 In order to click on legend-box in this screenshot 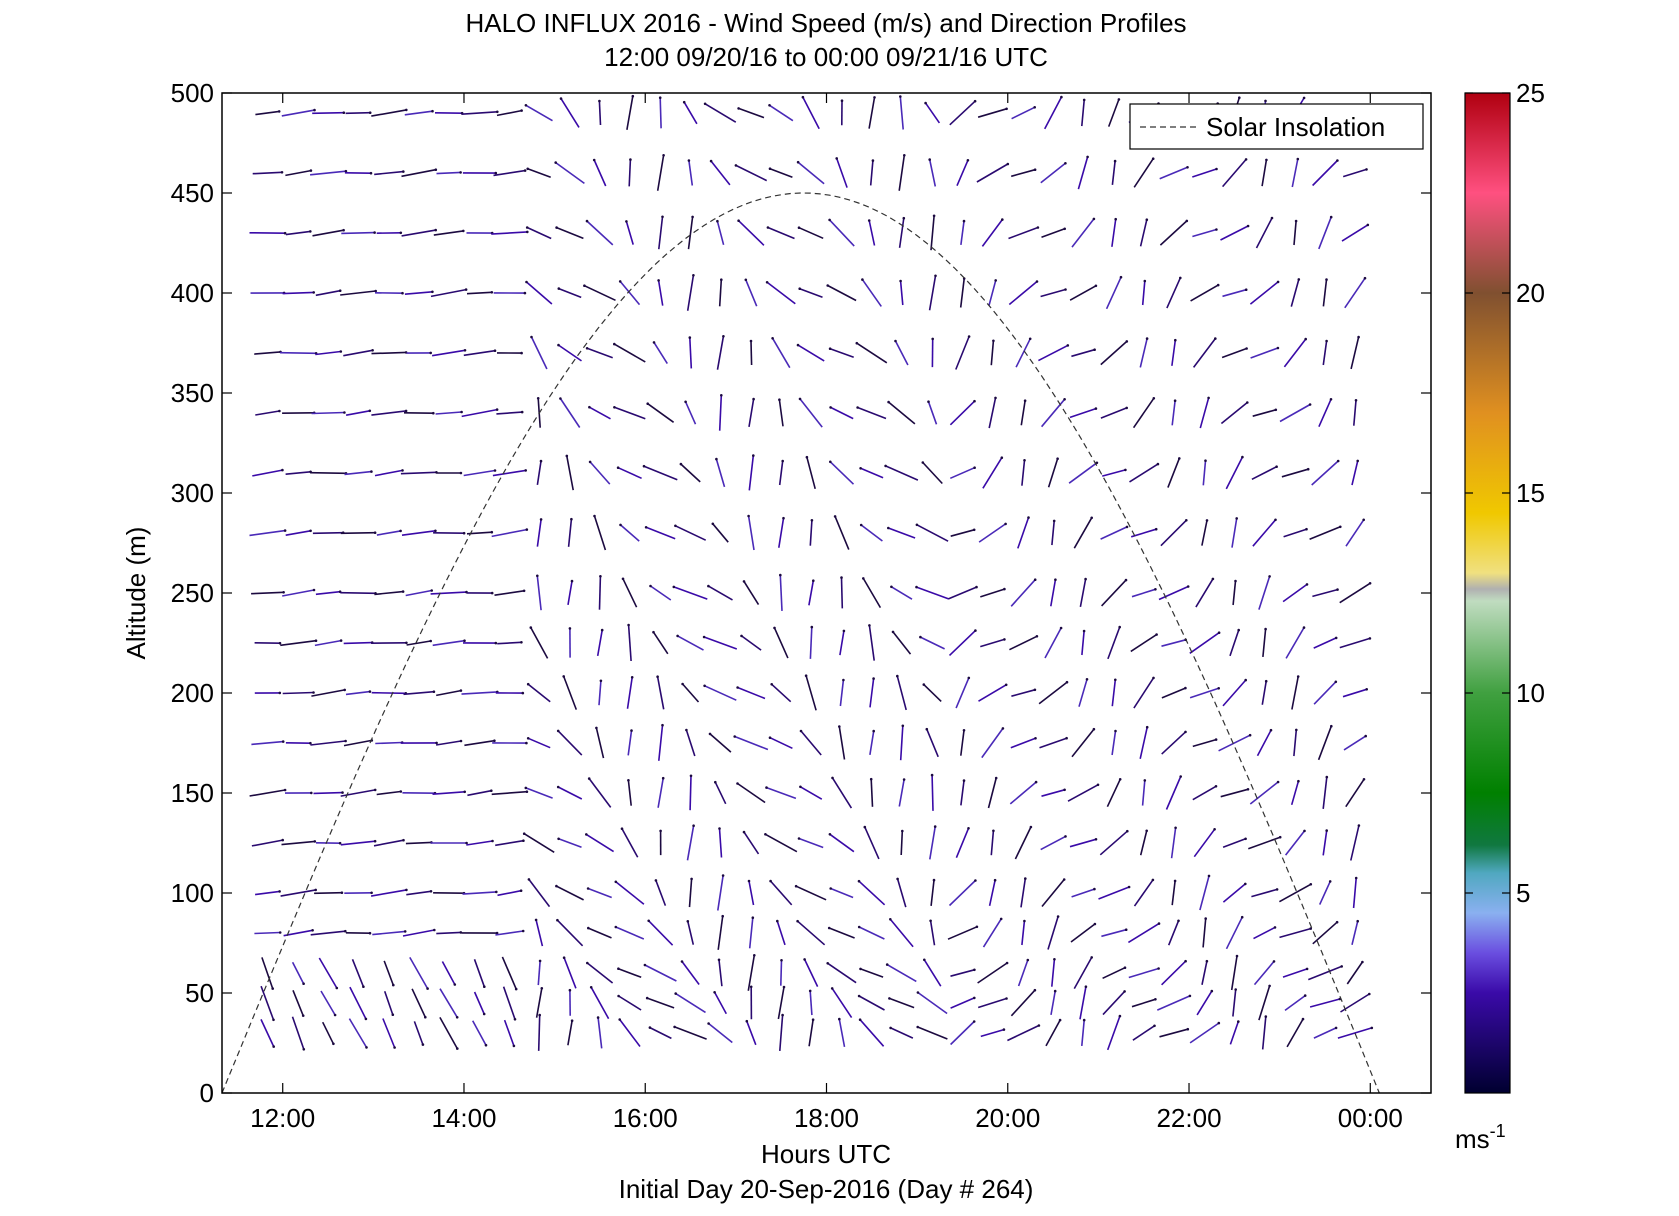, I will do `click(1276, 126)`.